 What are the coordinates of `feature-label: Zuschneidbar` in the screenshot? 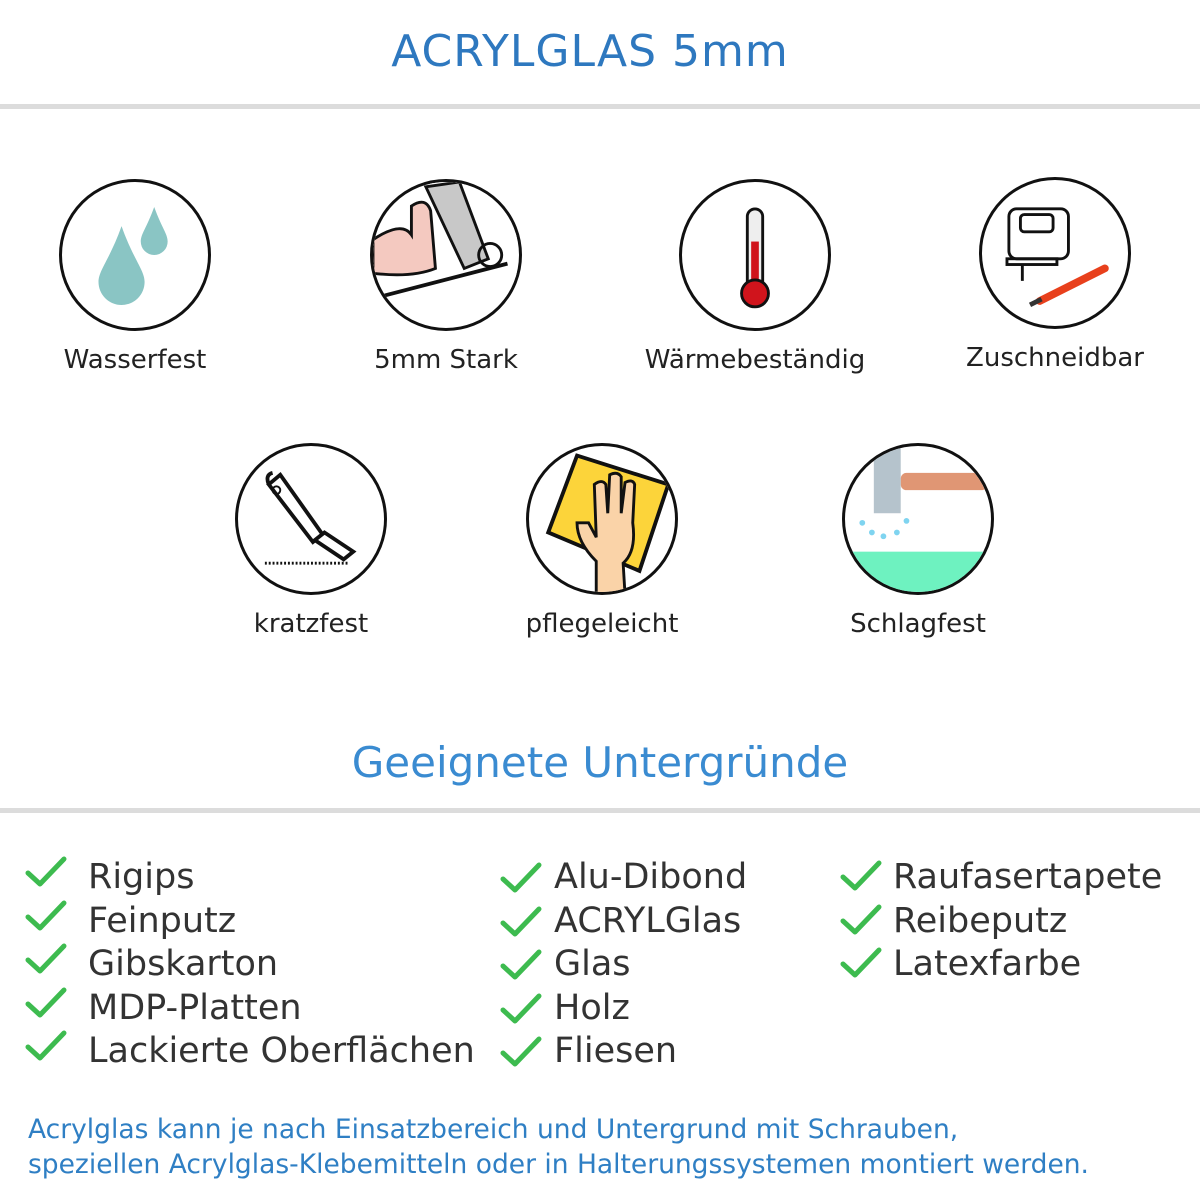 It's located at (1055, 358).